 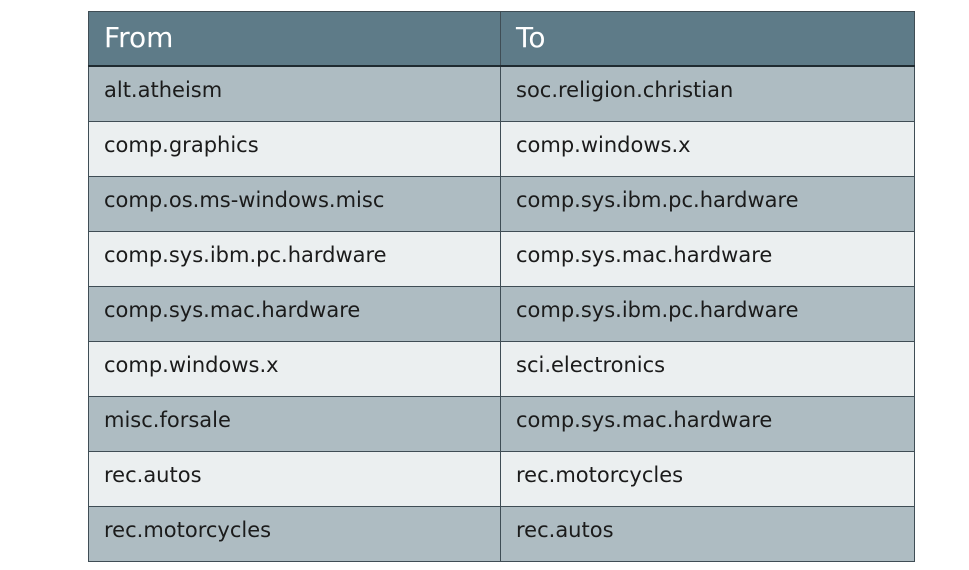 I want to click on to-cell: sci.electronics, so click(x=707, y=368).